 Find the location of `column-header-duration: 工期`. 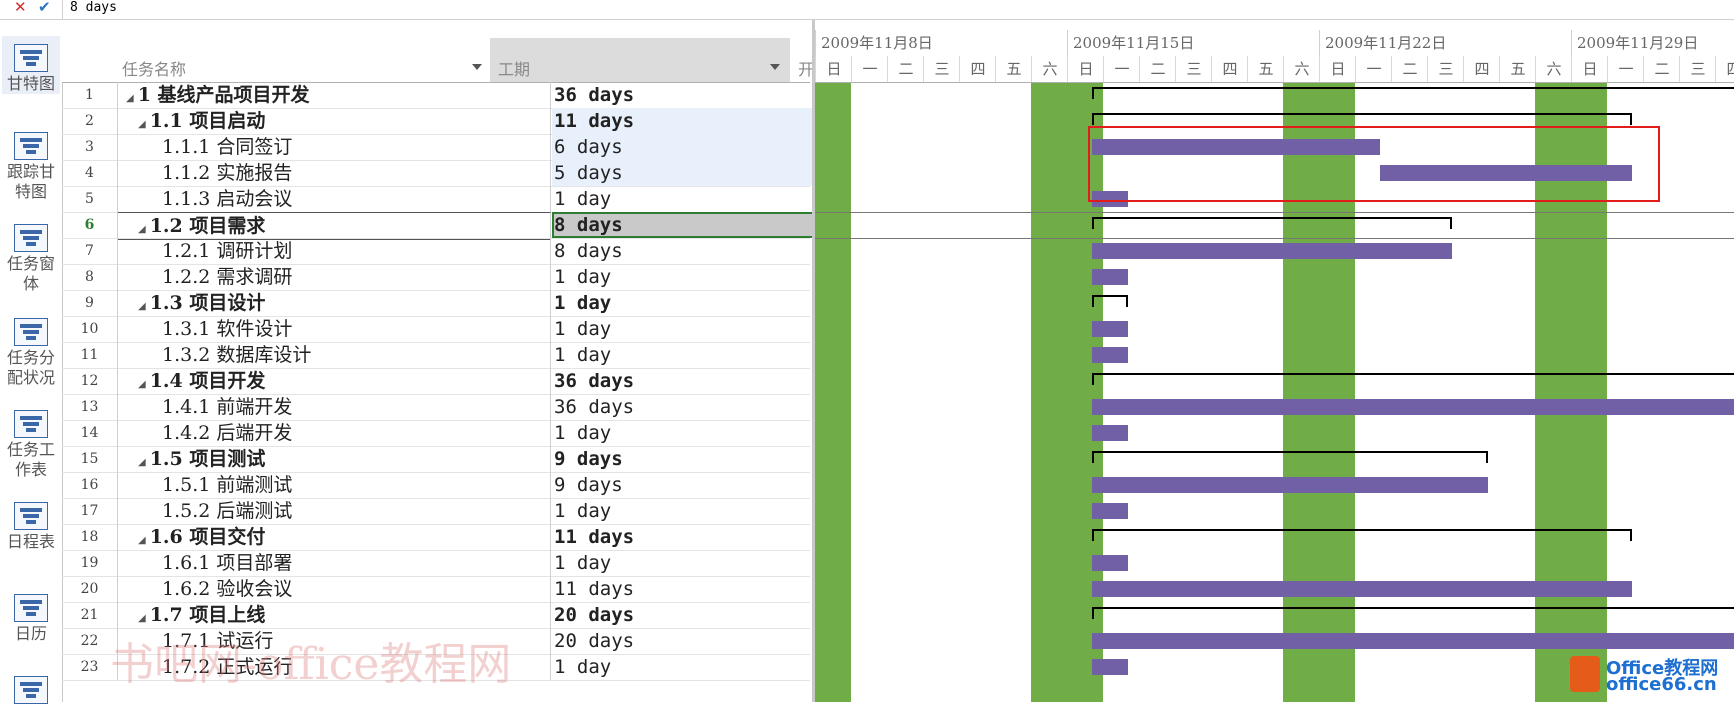

column-header-duration: 工期 is located at coordinates (640, 60).